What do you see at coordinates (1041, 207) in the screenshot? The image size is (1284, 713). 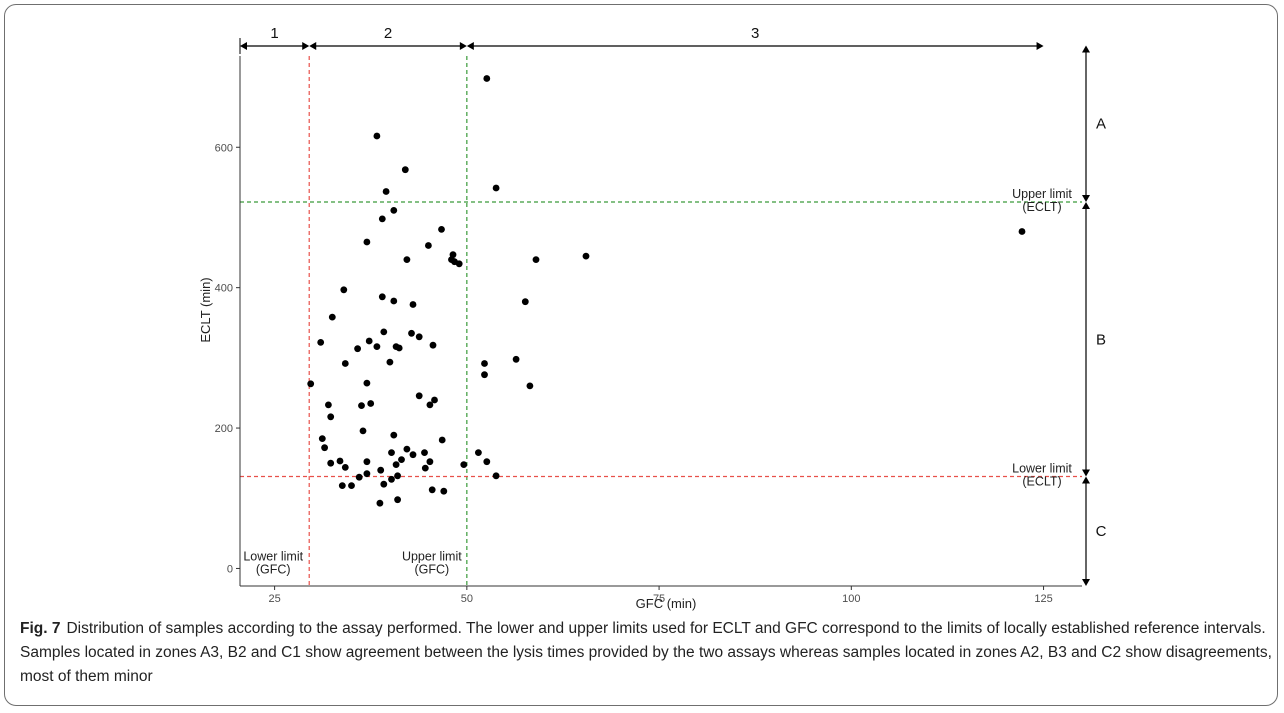 I see `eclt-upper-annotation-line2: (ECLT)` at bounding box center [1041, 207].